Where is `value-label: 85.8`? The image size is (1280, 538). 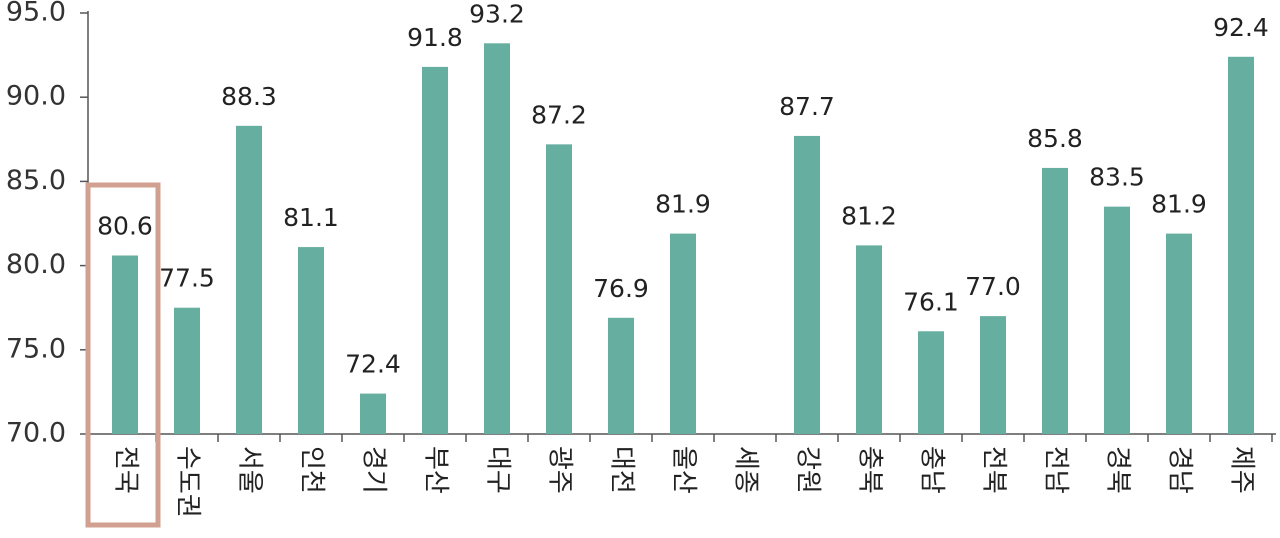
value-label: 85.8 is located at coordinates (1055, 138).